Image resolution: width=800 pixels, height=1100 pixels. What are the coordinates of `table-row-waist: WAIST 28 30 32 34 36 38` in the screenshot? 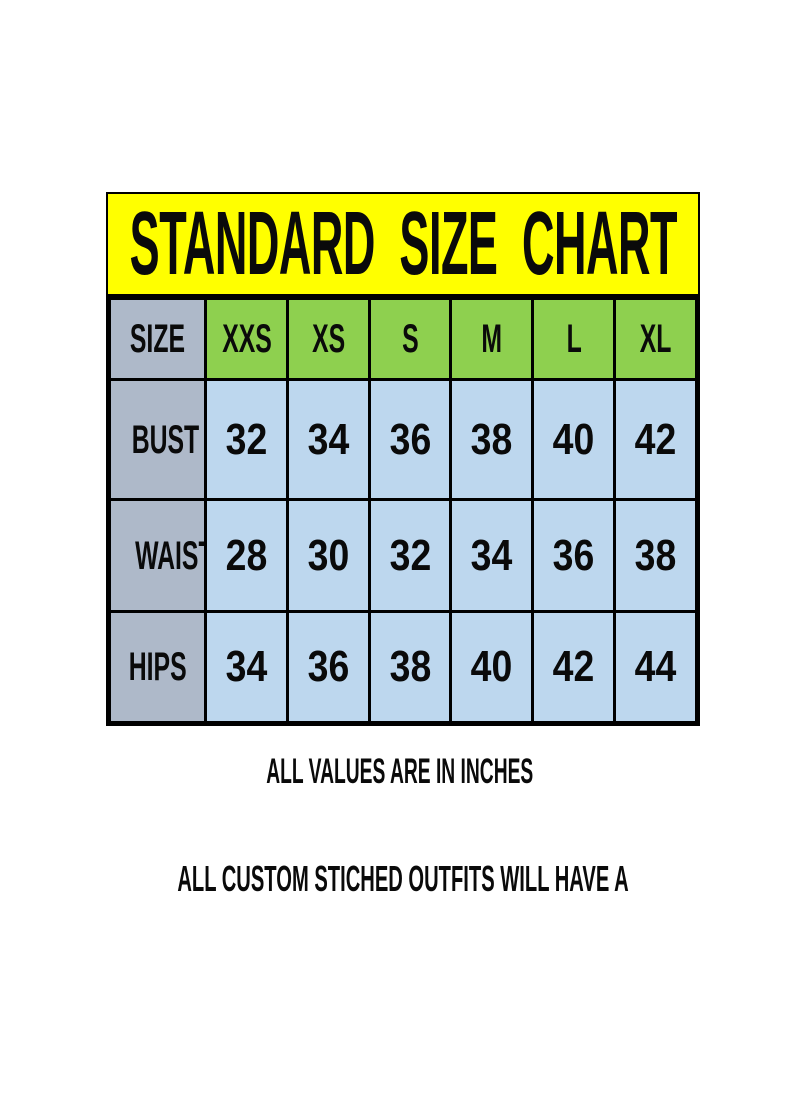 It's located at (403, 555).